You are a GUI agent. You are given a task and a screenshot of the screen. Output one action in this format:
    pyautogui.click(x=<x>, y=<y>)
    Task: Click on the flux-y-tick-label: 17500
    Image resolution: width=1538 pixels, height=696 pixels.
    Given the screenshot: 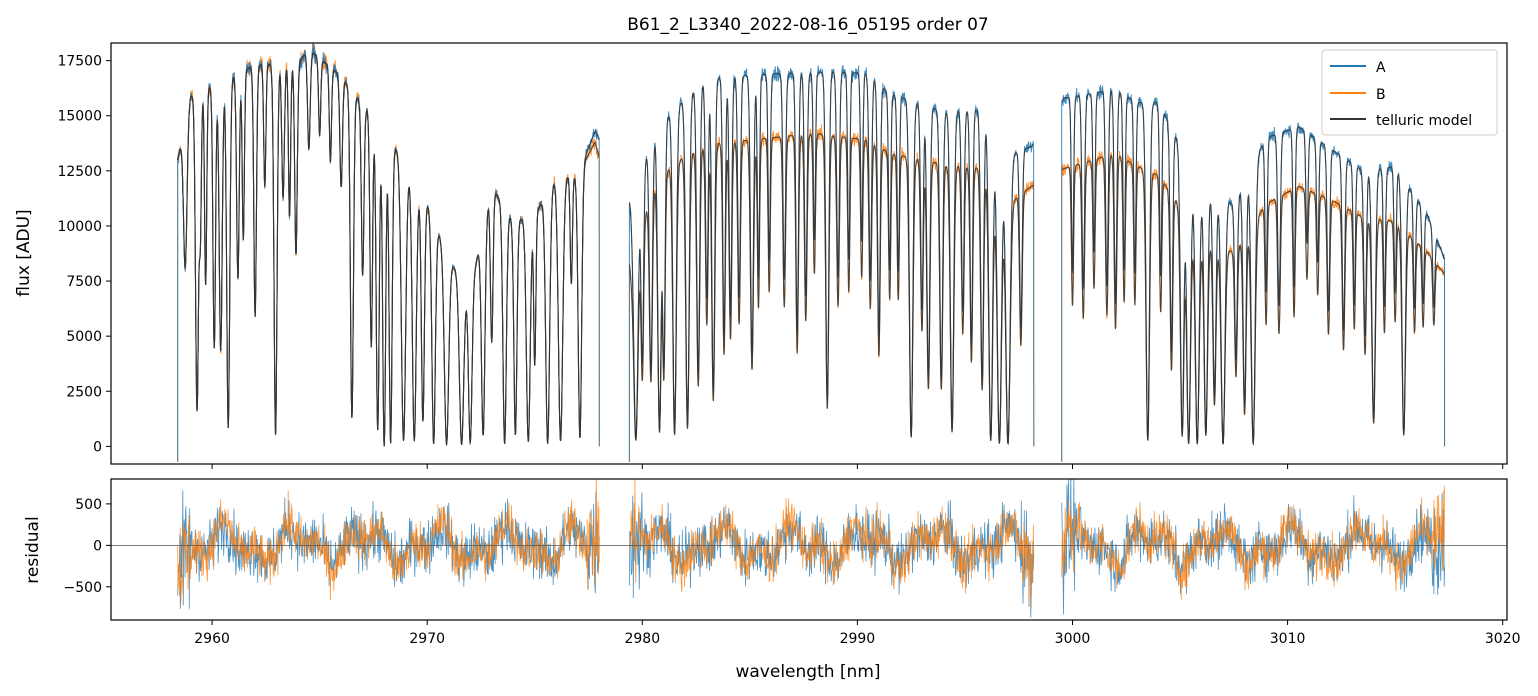 What is the action you would take?
    pyautogui.click(x=79, y=62)
    